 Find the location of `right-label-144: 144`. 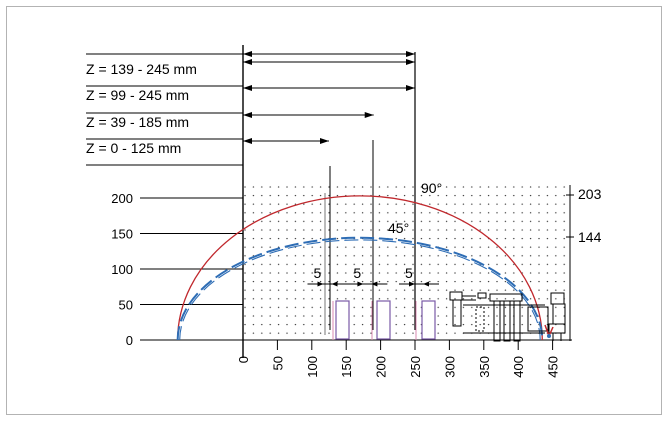

right-label-144: 144 is located at coordinates (590, 237).